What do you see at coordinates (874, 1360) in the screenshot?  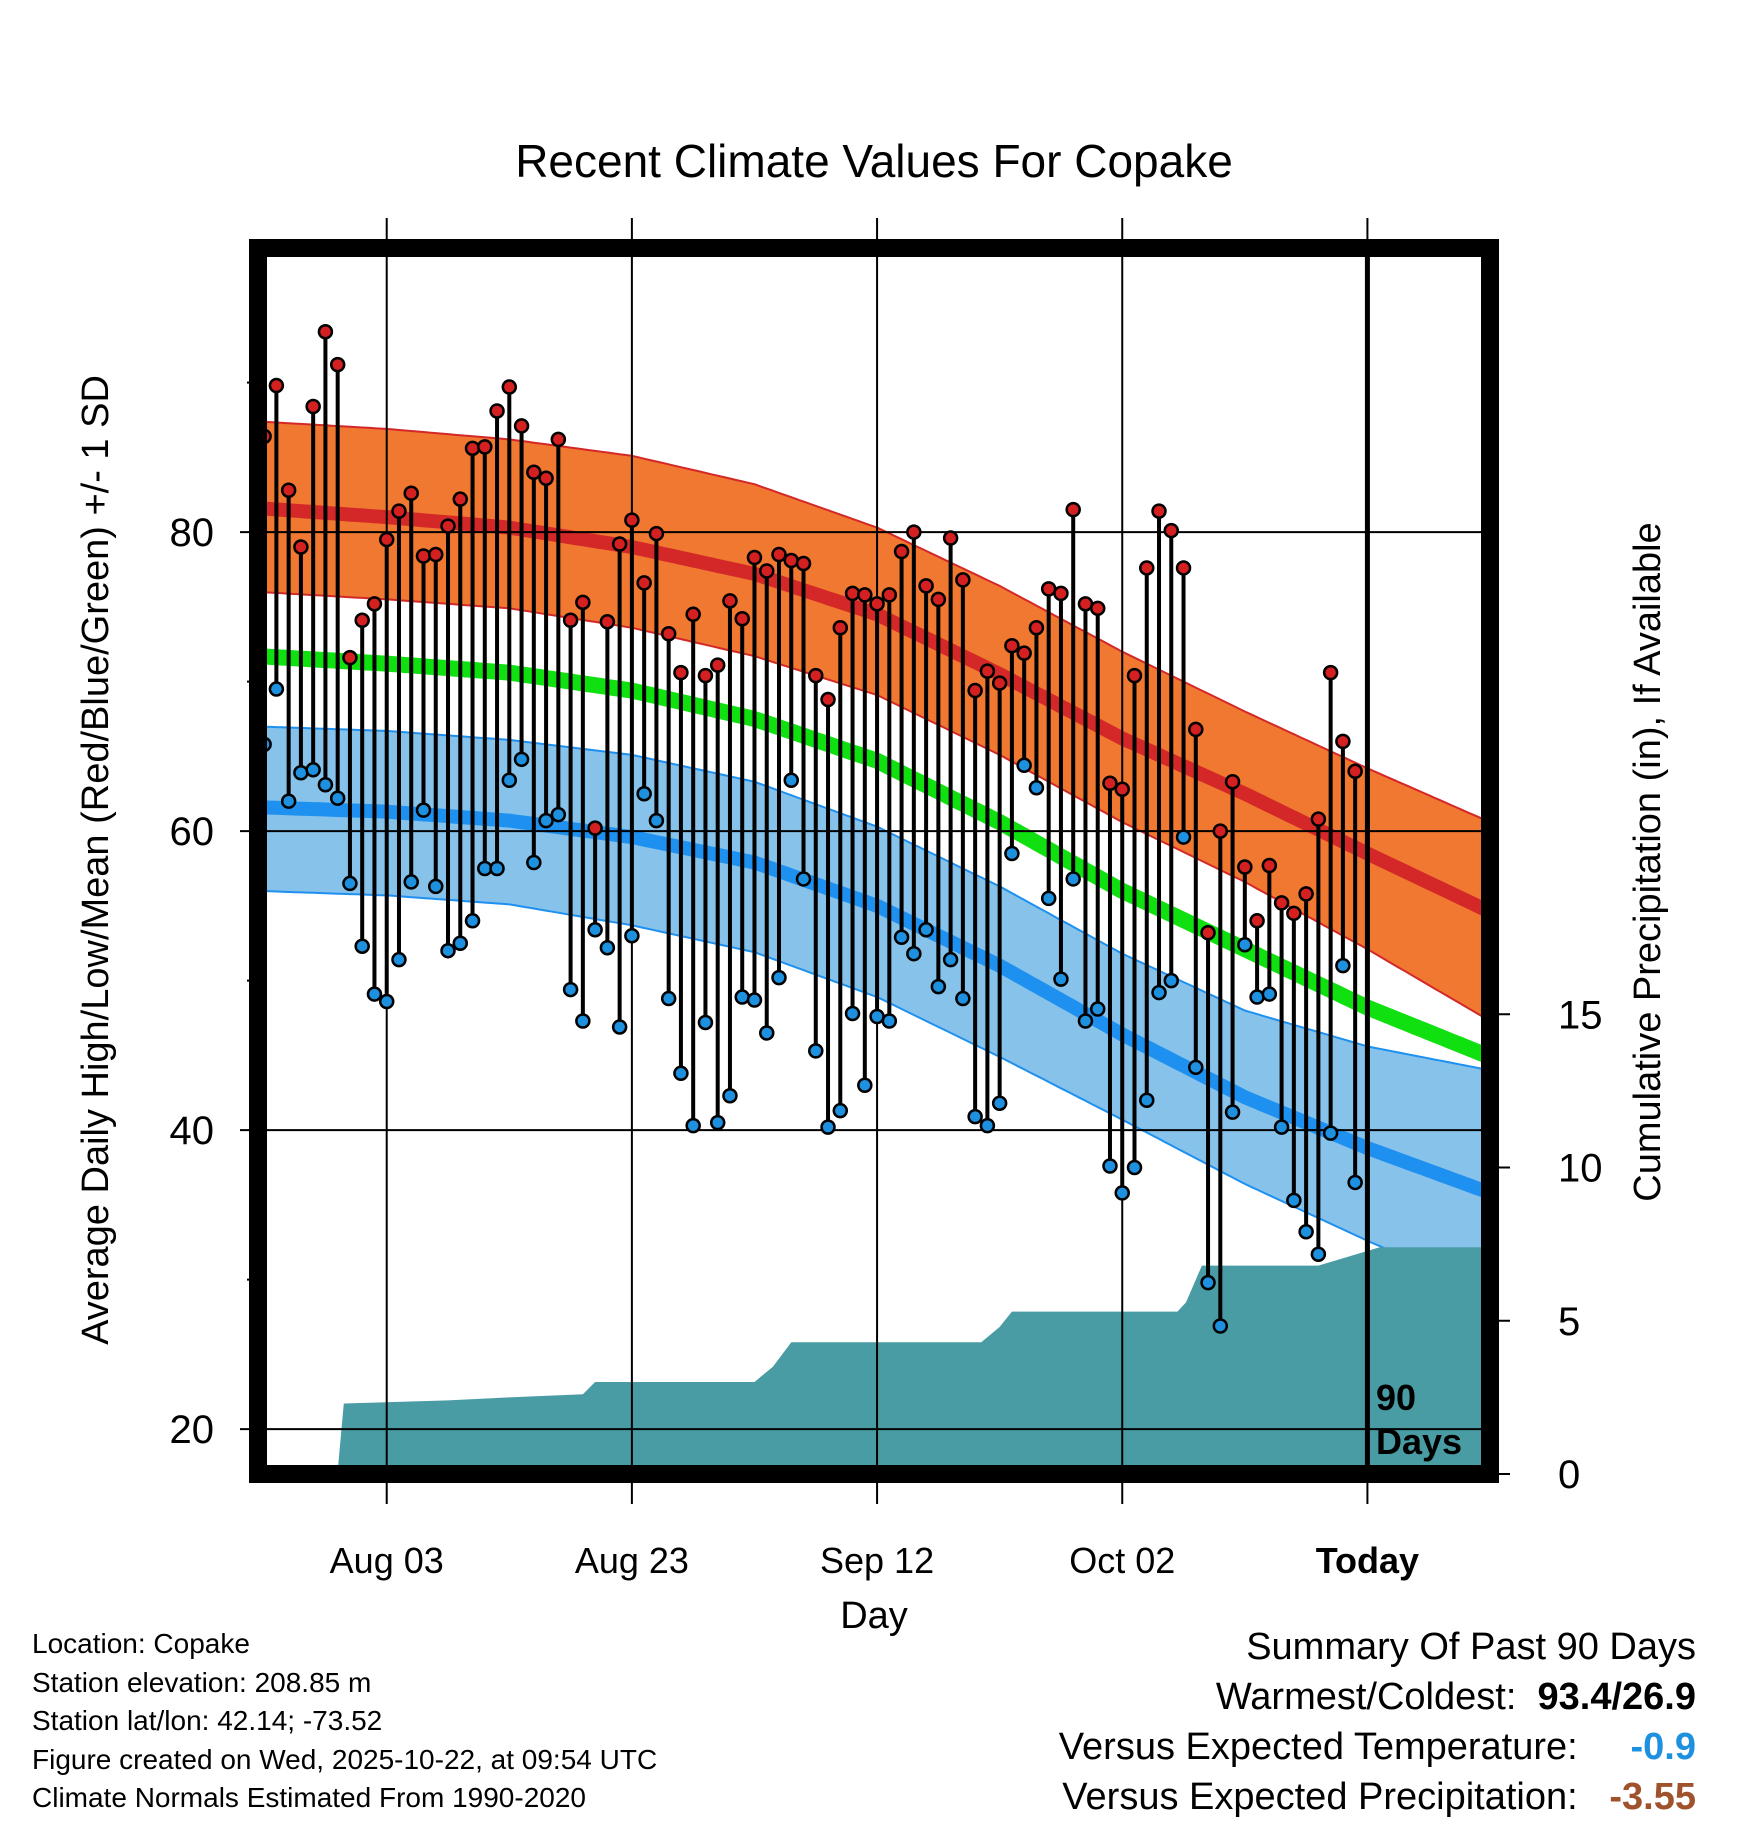 I see `cumulative-precipitation` at bounding box center [874, 1360].